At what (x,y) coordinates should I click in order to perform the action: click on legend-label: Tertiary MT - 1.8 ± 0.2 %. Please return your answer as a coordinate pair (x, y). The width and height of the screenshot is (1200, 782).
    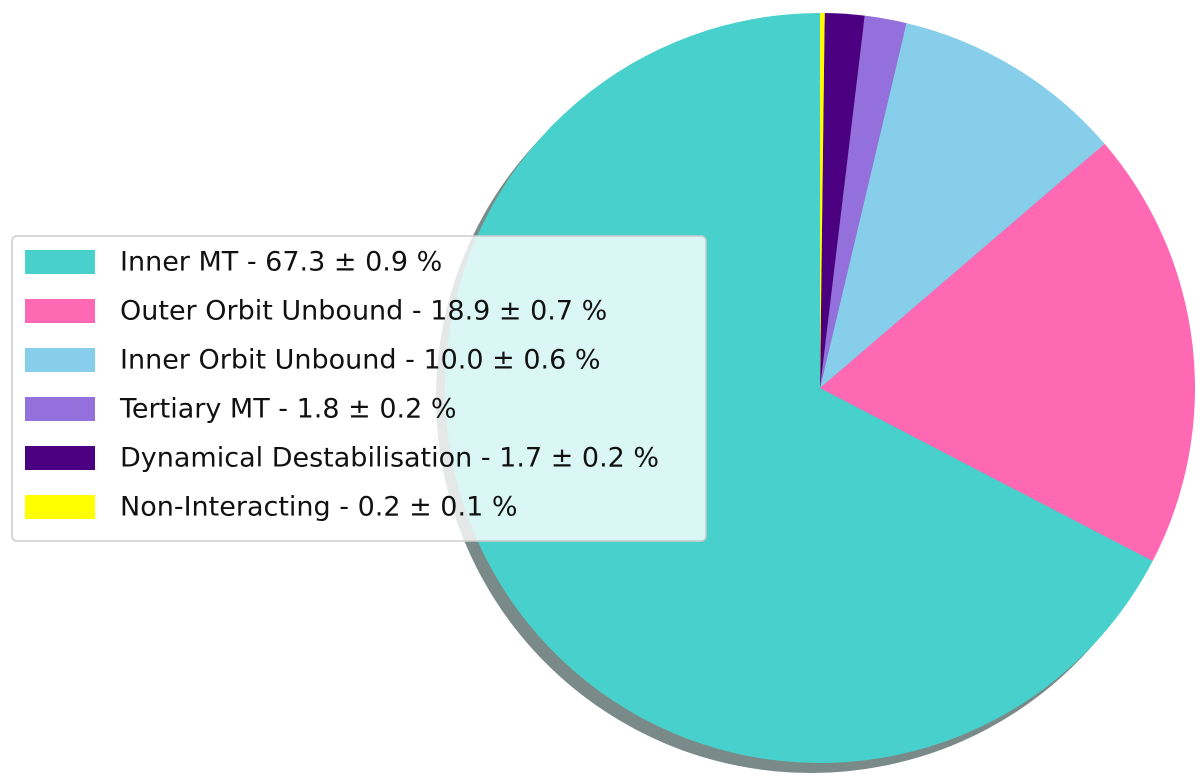
    Looking at the image, I should click on (288, 409).